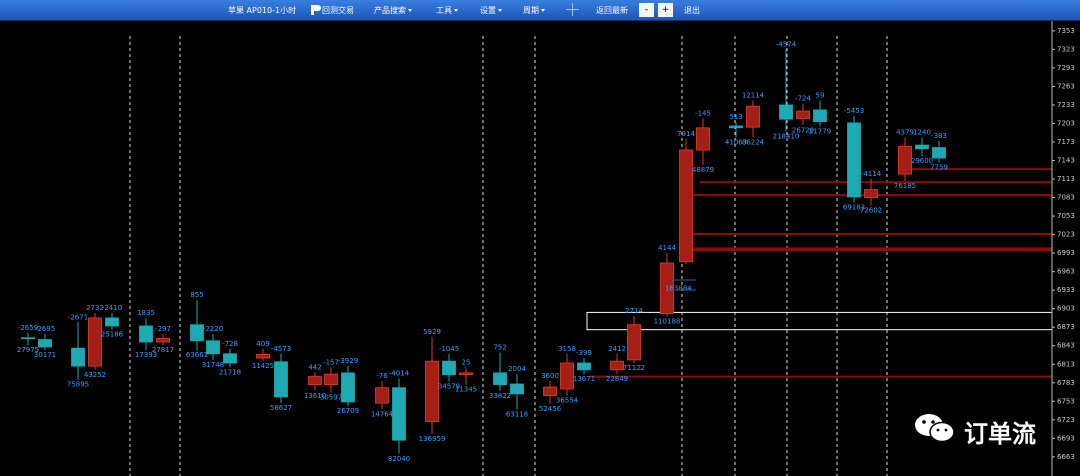 Image resolution: width=1080 pixels, height=476 pixels. I want to click on label-above: 59, so click(820, 96).